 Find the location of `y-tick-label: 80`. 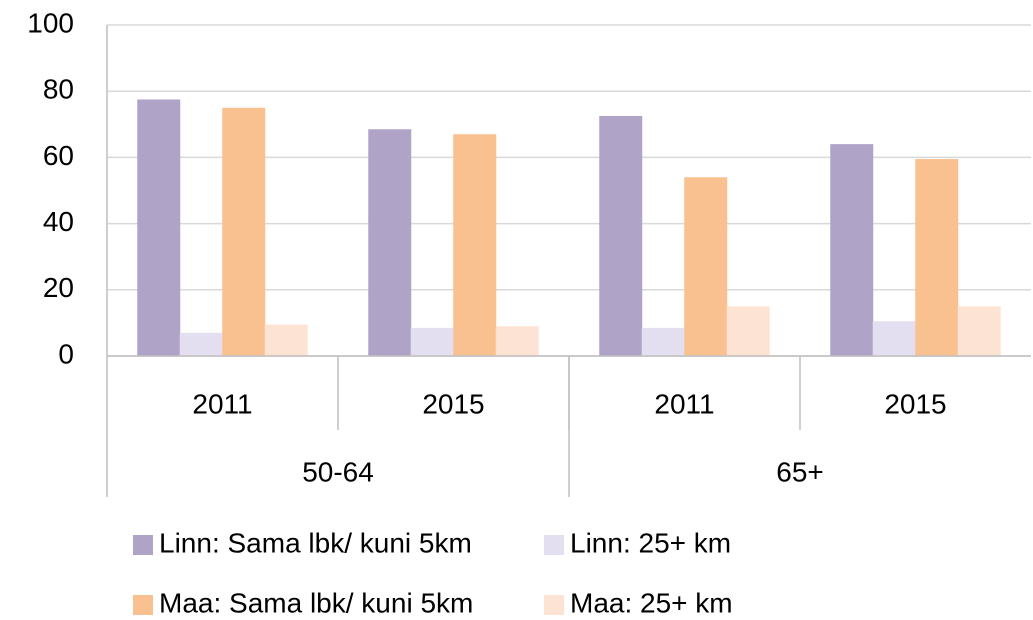

y-tick-label: 80 is located at coordinates (58, 89).